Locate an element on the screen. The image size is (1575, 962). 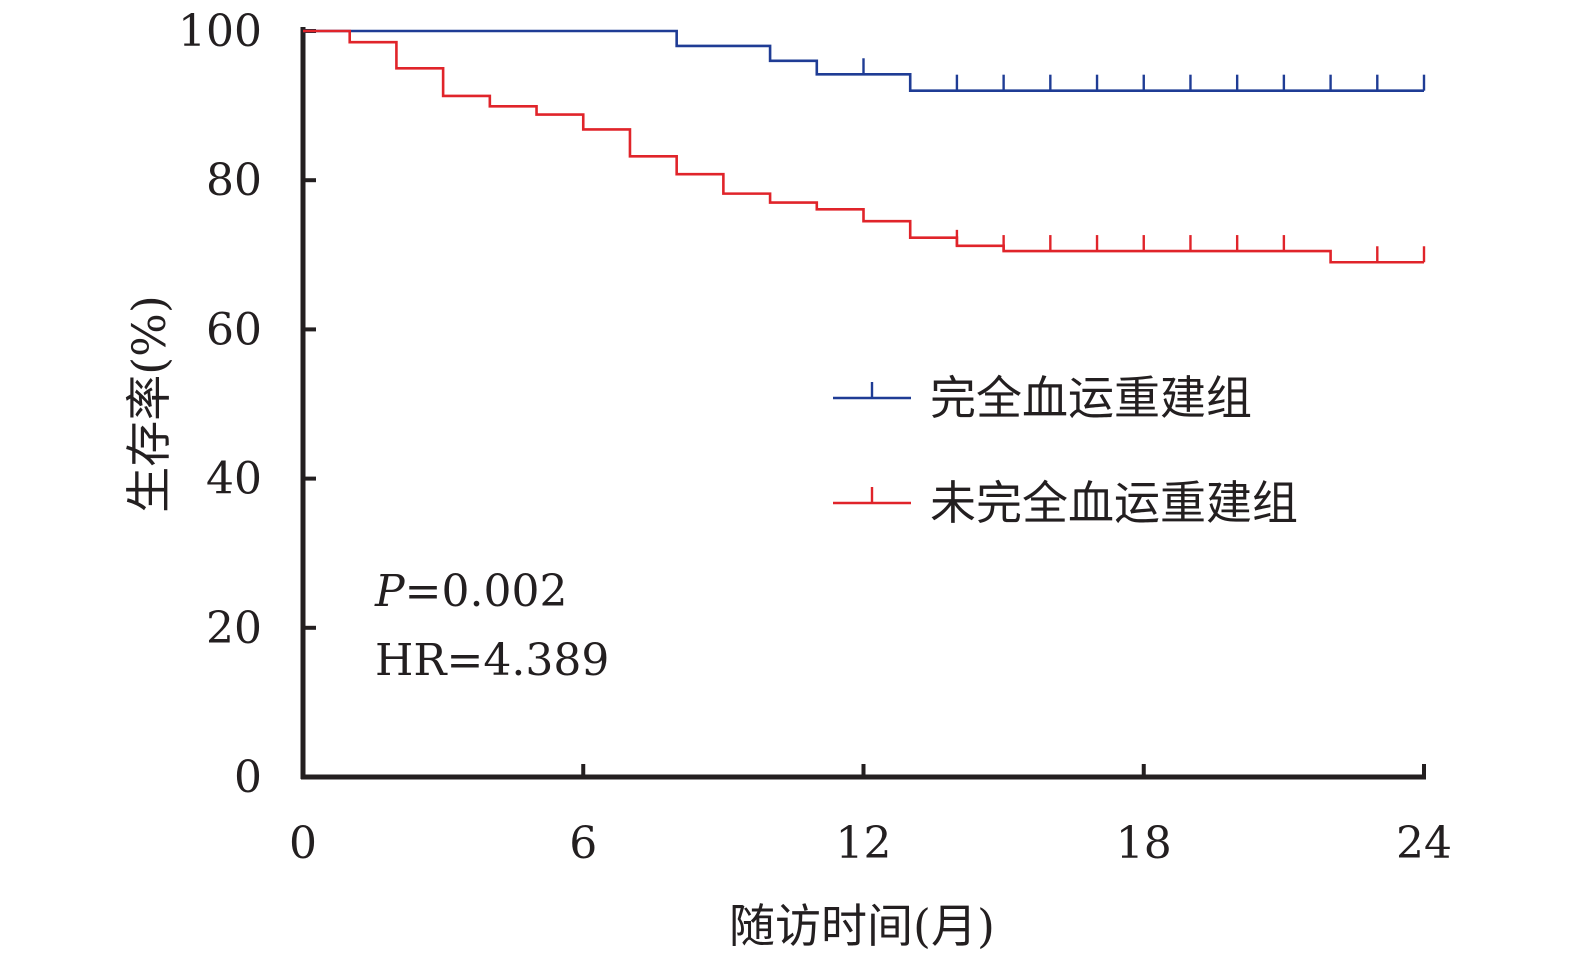
x-tick-label: 6 is located at coordinates (583, 843).